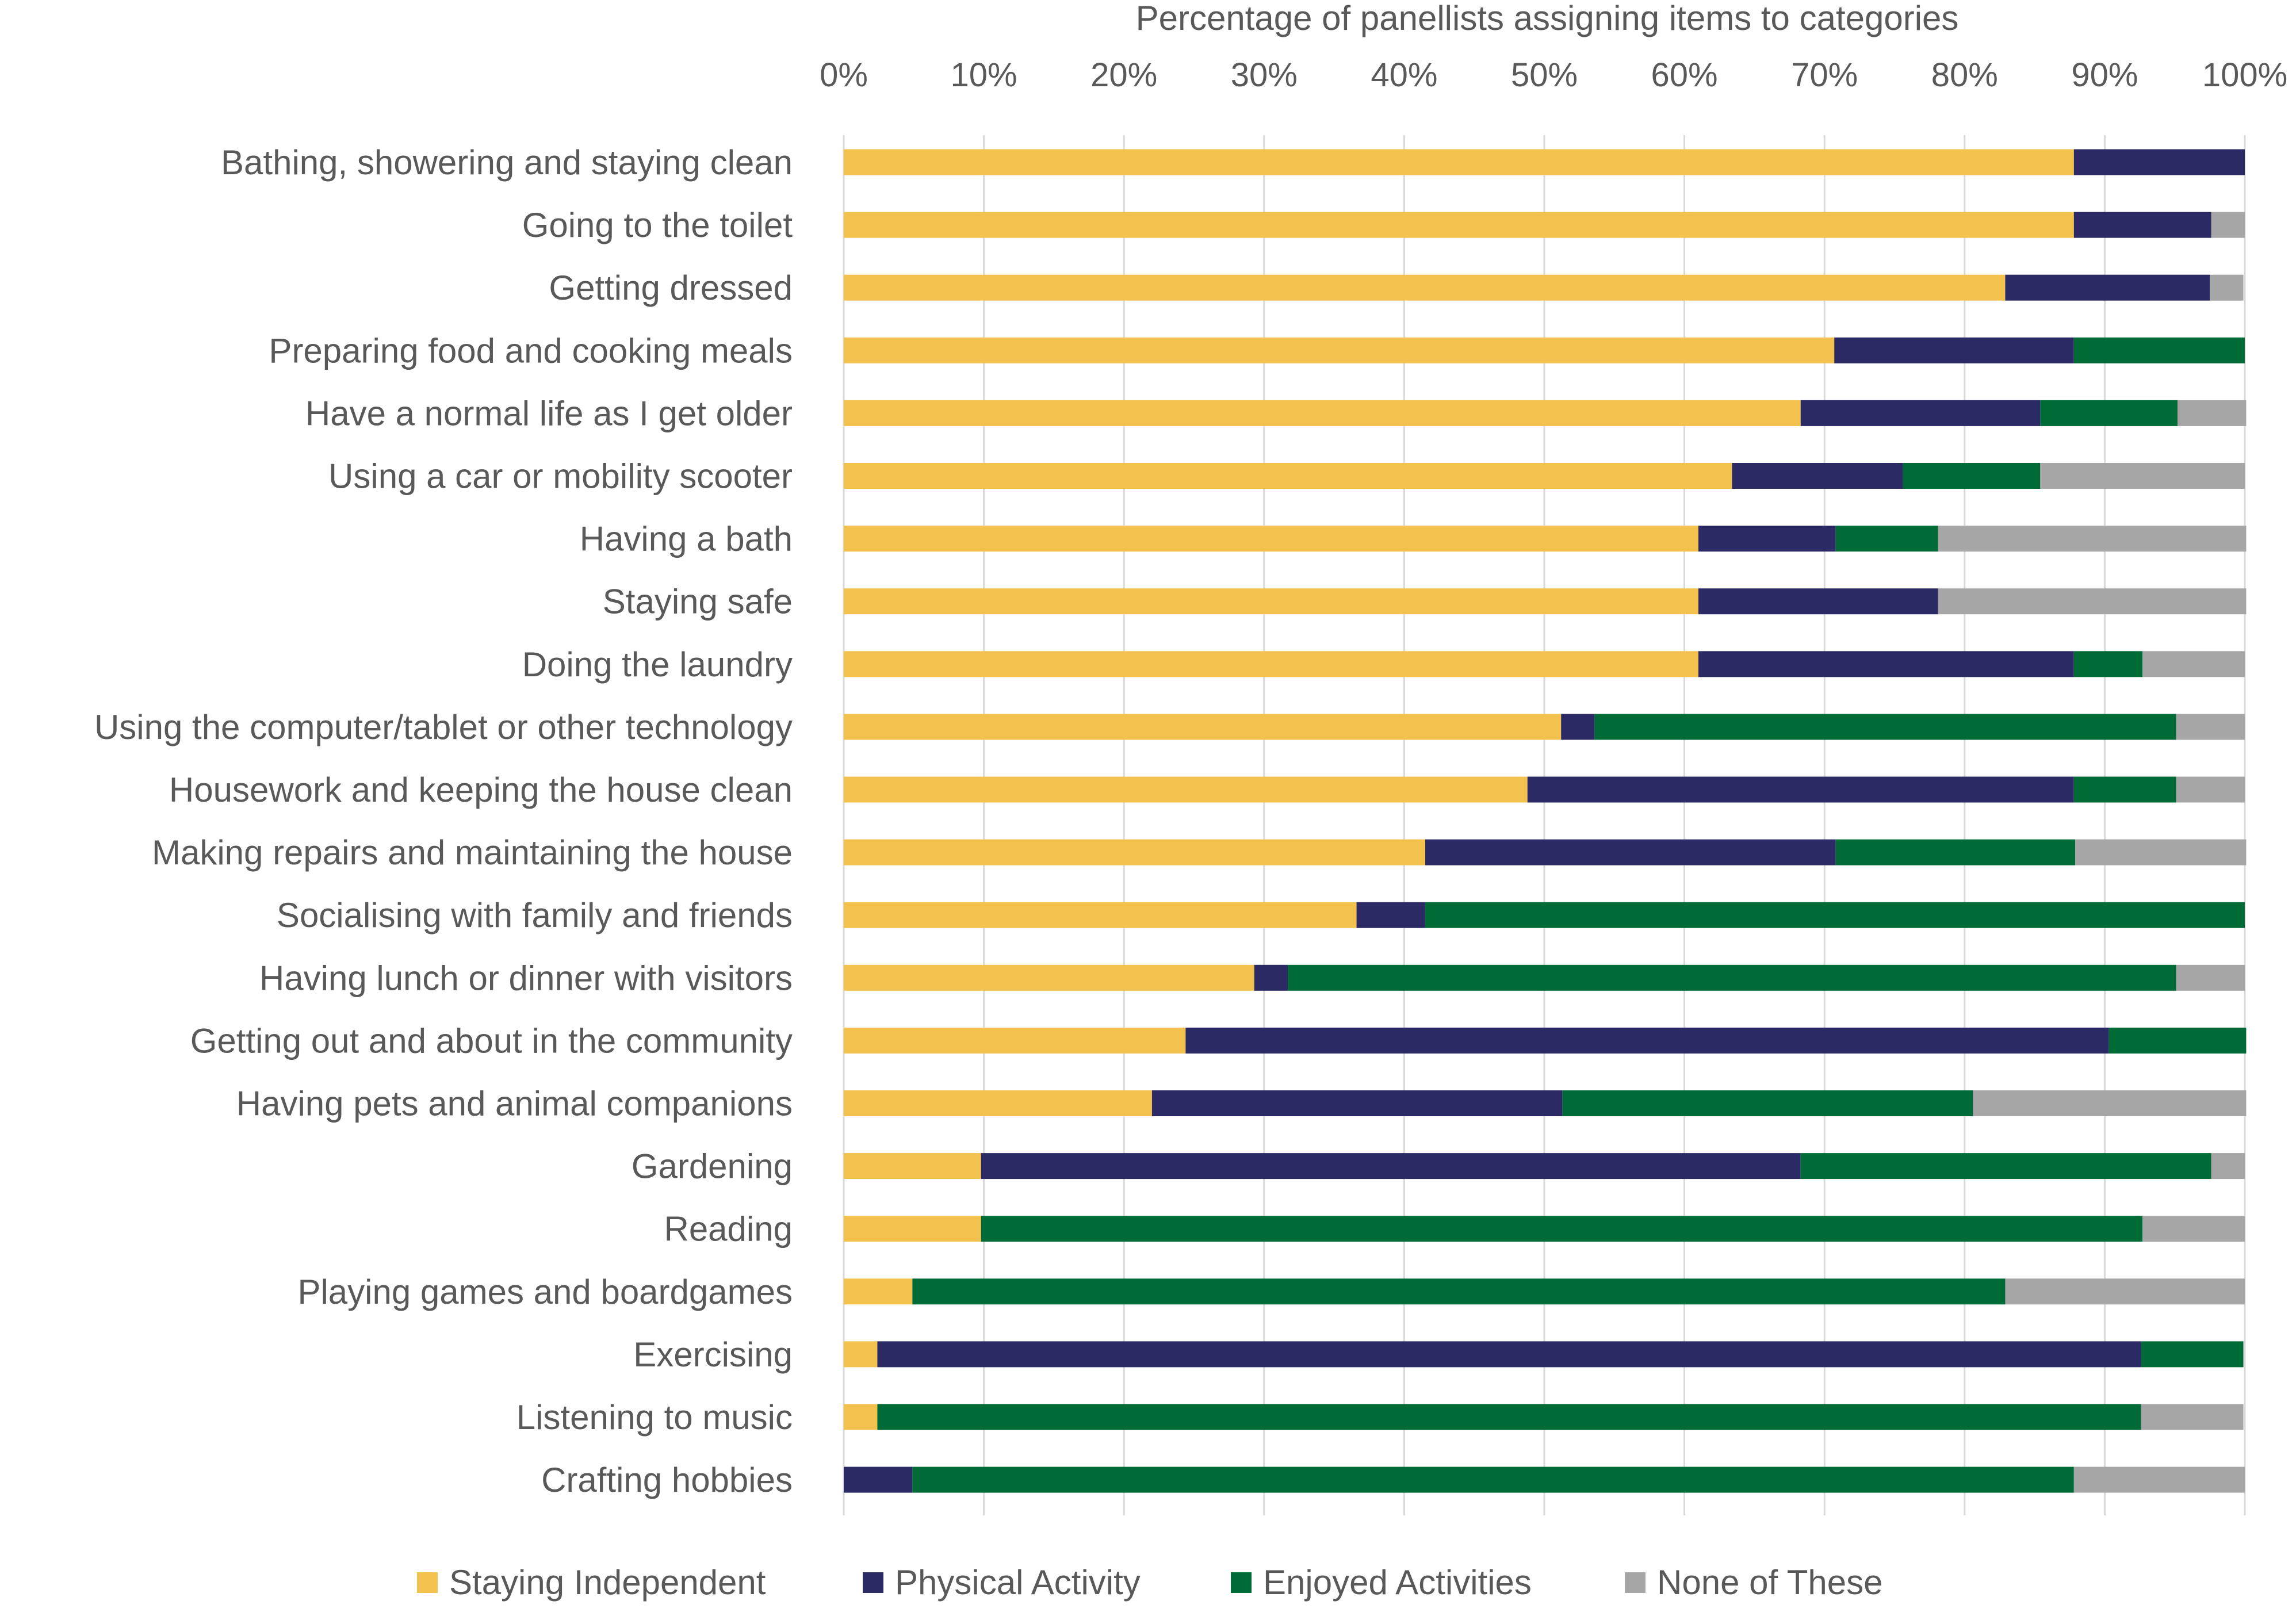  Describe the element at coordinates (657, 665) in the screenshot. I see `category-label: Doing the laundry` at that location.